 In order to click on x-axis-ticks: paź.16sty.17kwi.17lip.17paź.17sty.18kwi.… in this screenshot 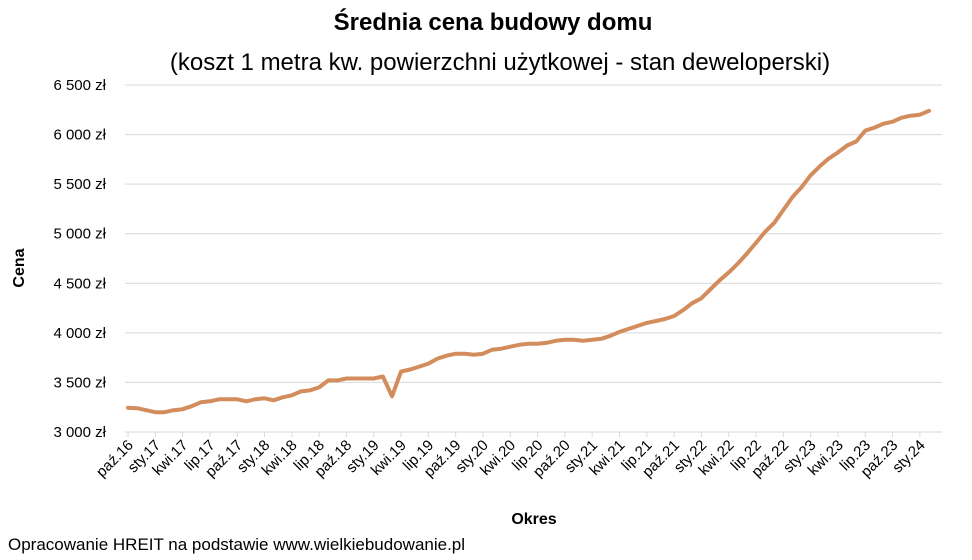, I will do `click(511, 456)`.